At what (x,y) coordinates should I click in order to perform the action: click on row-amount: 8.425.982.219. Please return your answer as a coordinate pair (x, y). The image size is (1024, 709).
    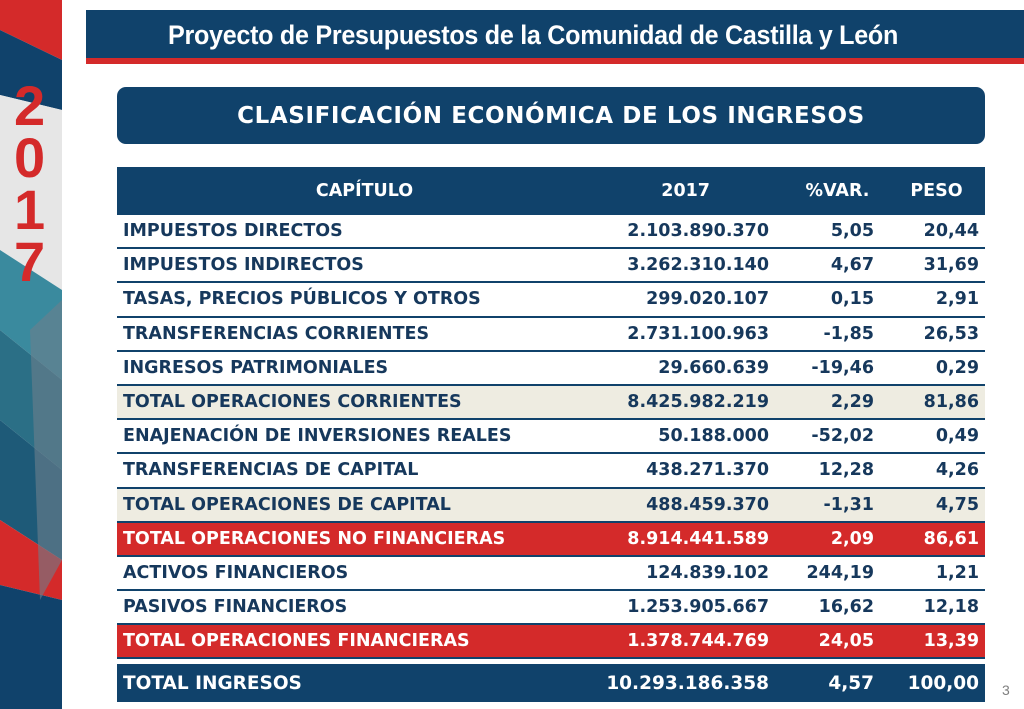
    Looking at the image, I should click on (678, 402).